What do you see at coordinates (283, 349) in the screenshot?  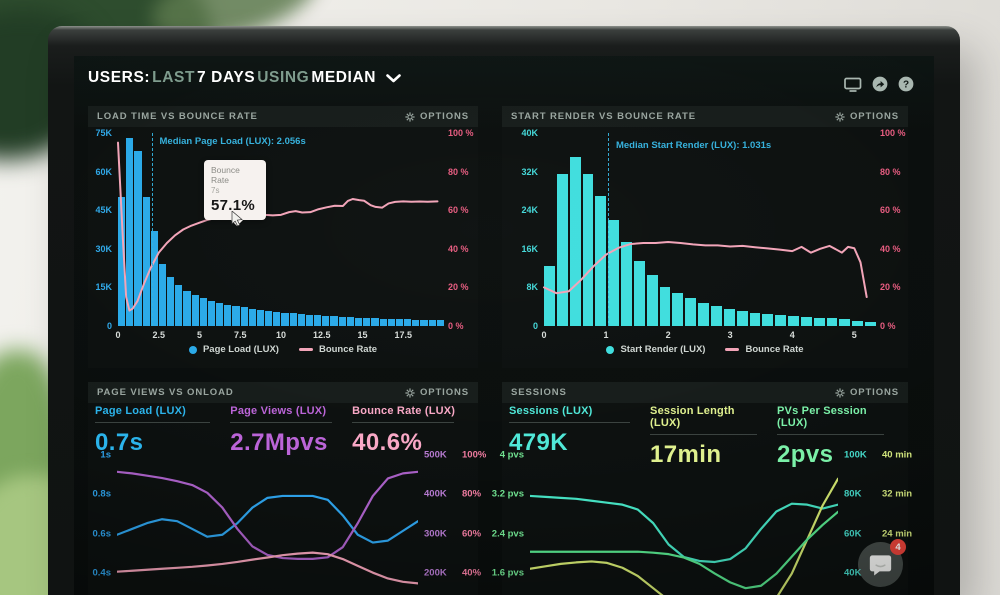 I see `chart-legend: Page Load (LUX) Bounce Rate` at bounding box center [283, 349].